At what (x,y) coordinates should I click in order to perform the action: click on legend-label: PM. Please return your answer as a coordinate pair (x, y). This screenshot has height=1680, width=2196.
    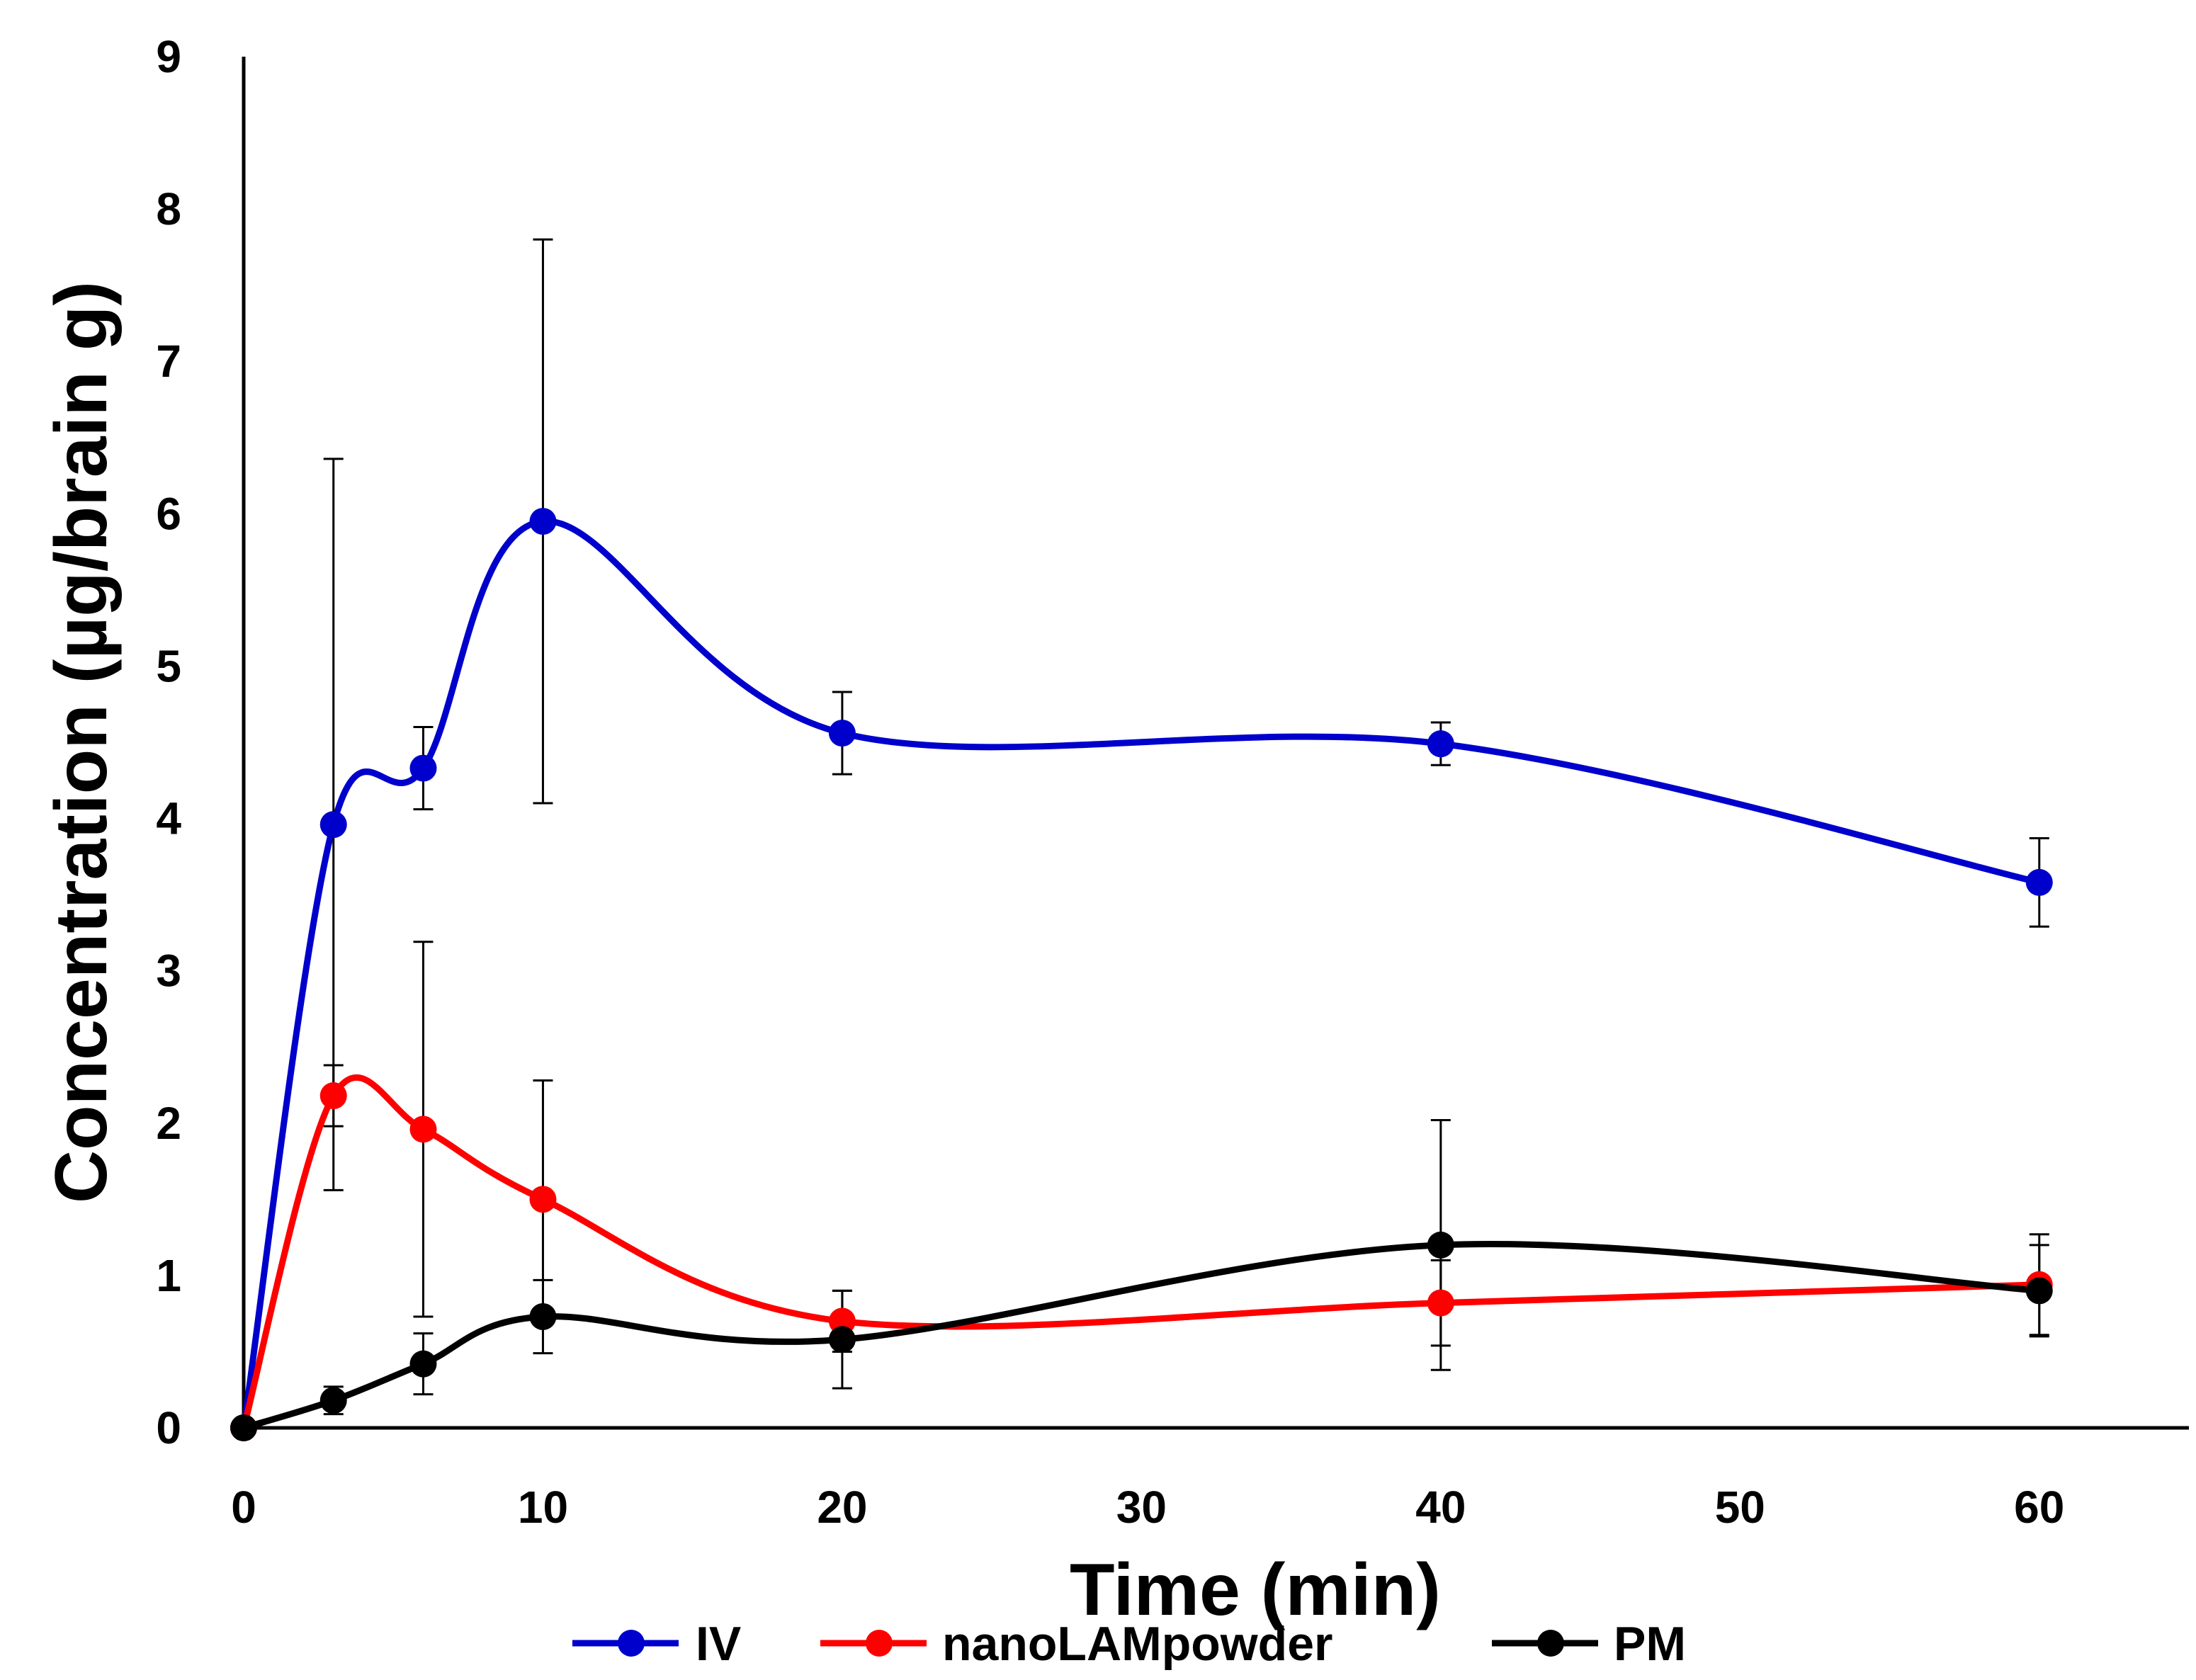
    Looking at the image, I should click on (1650, 1644).